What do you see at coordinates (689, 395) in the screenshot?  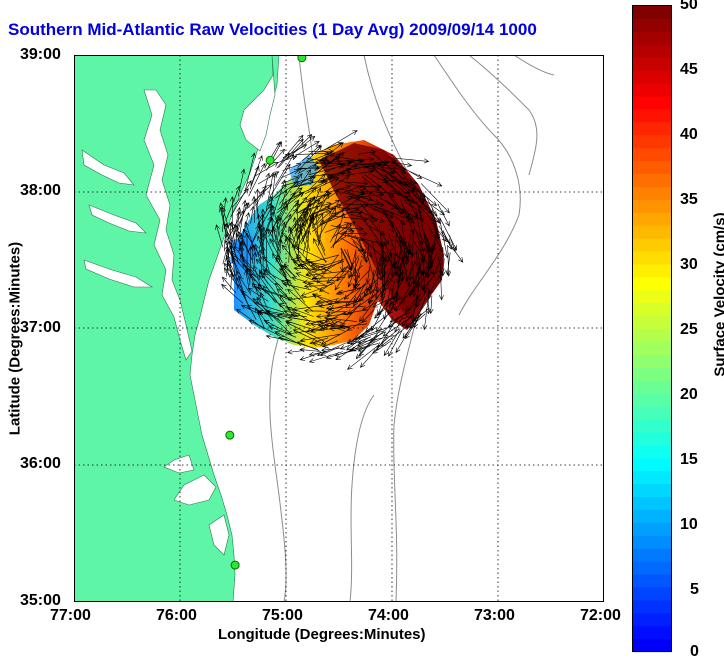 I see `colorbar-tick: 20` at bounding box center [689, 395].